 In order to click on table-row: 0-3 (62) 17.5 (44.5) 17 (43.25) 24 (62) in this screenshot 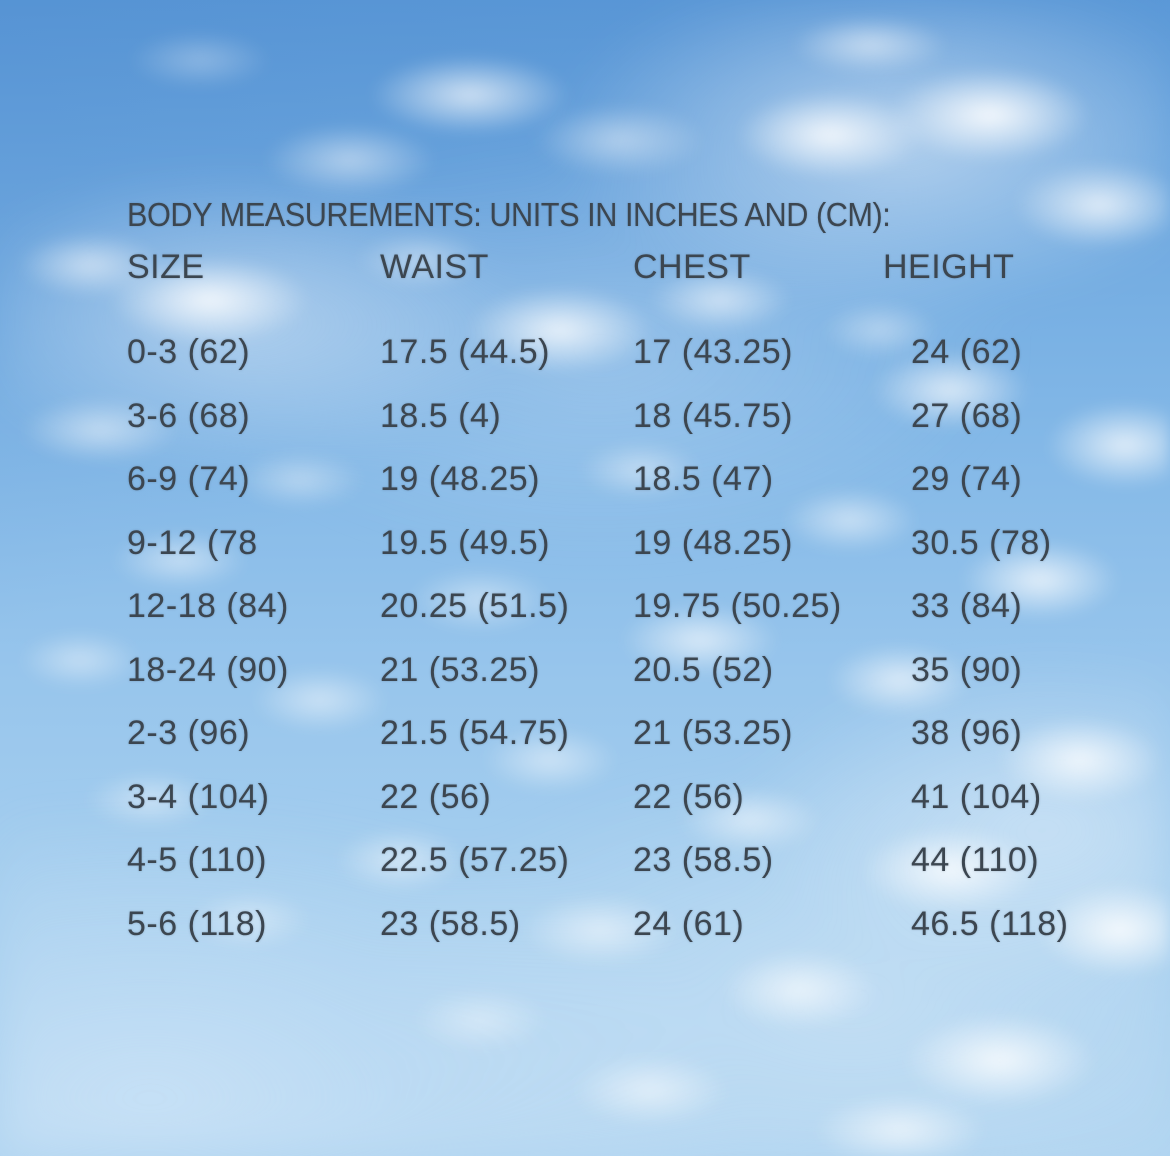, I will do `click(628, 353)`.